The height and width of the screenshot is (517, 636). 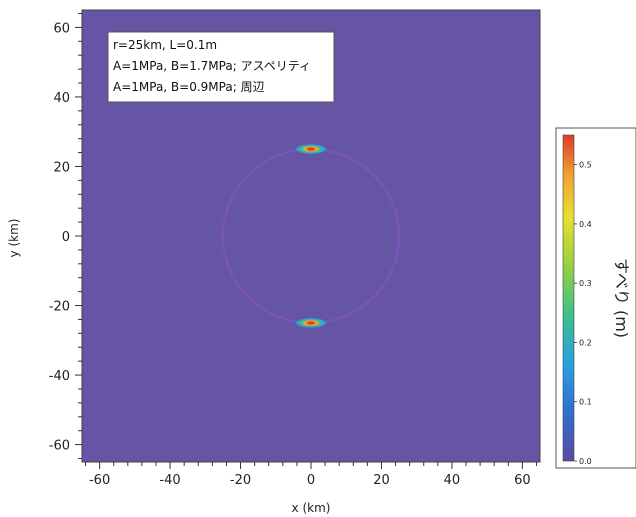 What do you see at coordinates (212, 66) in the screenshot?
I see `annotation-line-2: A=1MPa, B=1.7MPa; アスペリティ` at bounding box center [212, 66].